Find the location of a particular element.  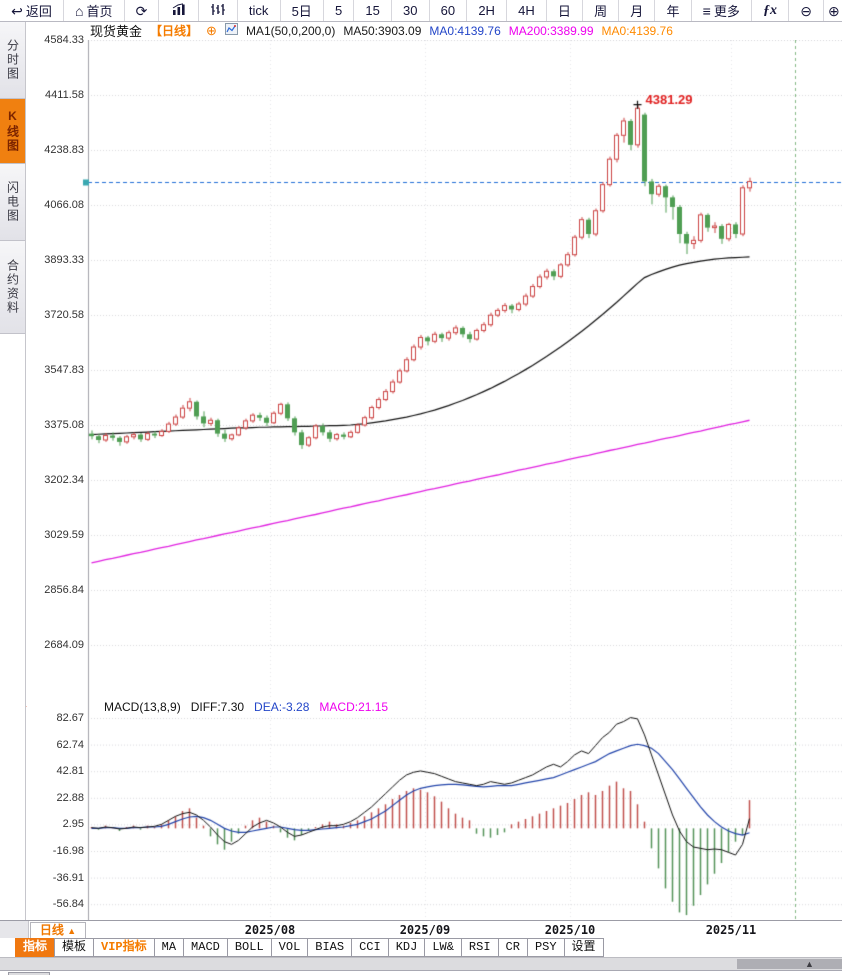

home-button: ⌂ 首页 is located at coordinates (94, 10).